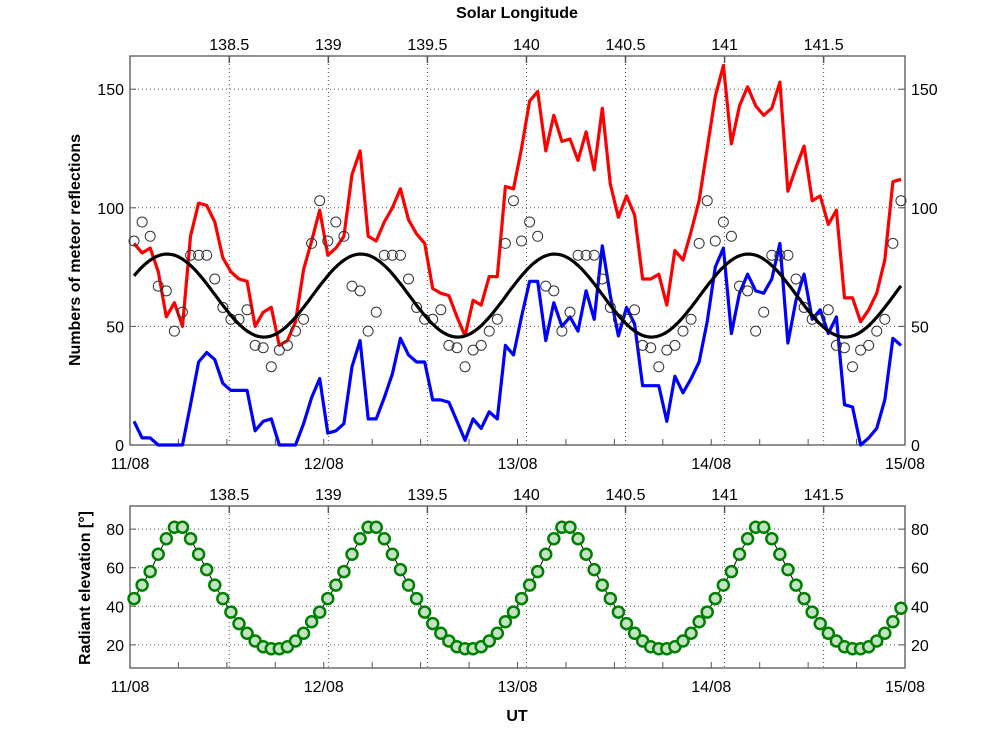 This screenshot has height=750, width=999. I want to click on bottom-x-axis-label: UT, so click(517, 716).